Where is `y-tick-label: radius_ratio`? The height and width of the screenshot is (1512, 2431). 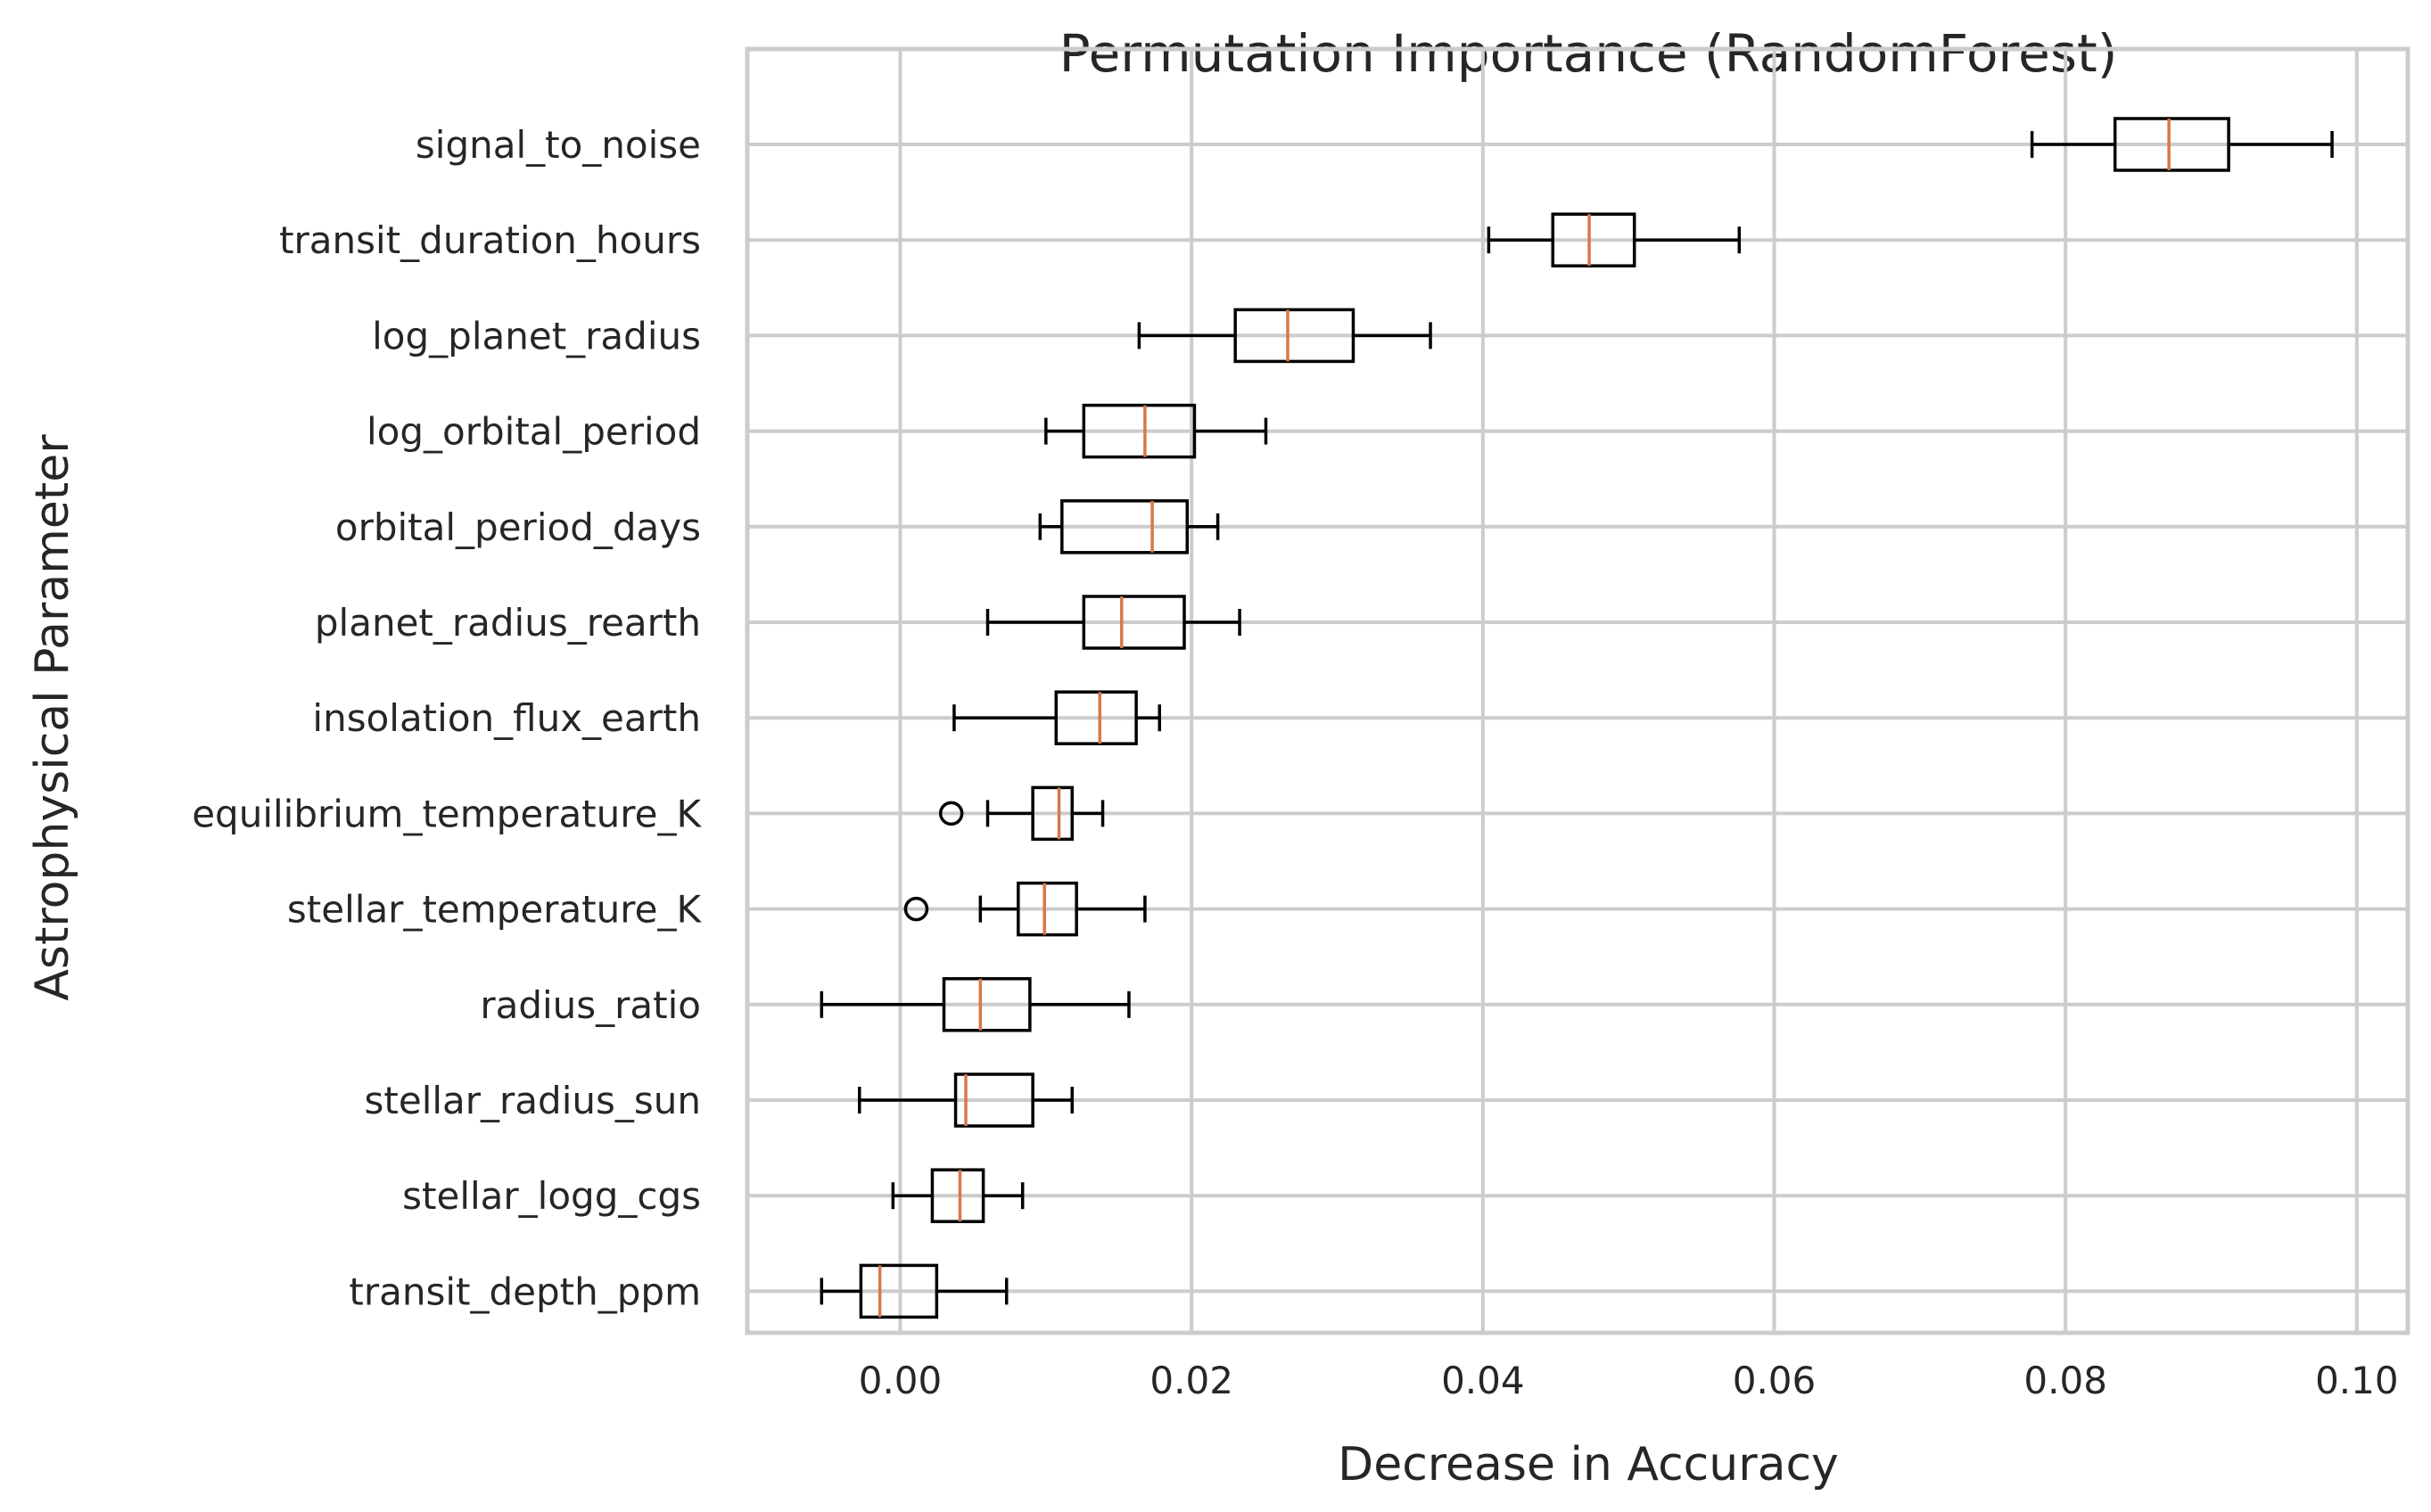
y-tick-label: radius_ratio is located at coordinates (590, 1005).